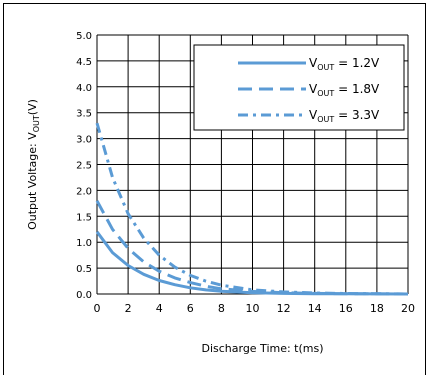 The image size is (431, 378). What do you see at coordinates (84, 243) in the screenshot?
I see `y-tick-label: 1.0` at bounding box center [84, 243].